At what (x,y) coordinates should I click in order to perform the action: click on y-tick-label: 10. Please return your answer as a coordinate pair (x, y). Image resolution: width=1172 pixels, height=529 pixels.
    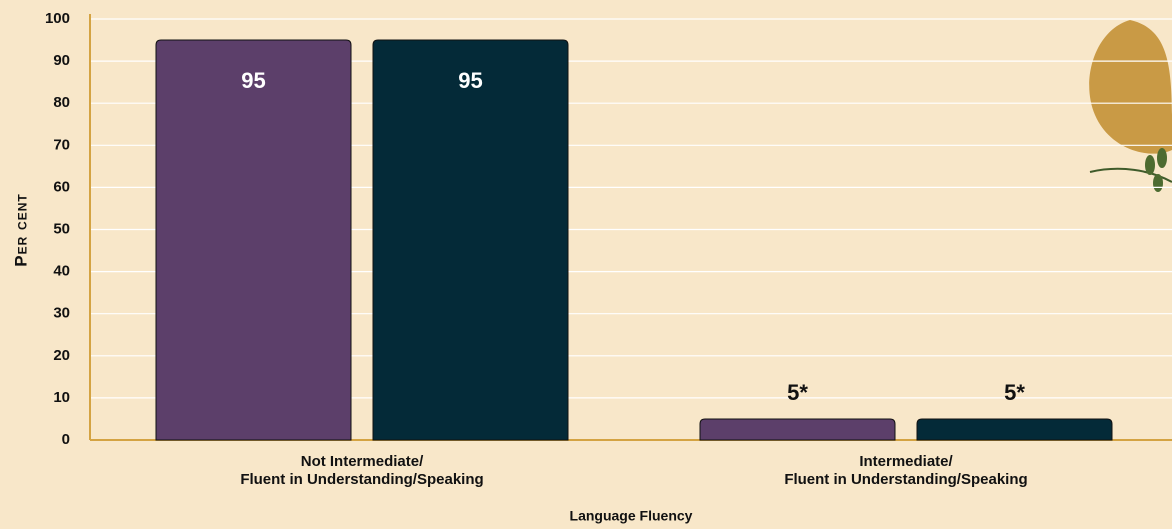
    Looking at the image, I should click on (61, 397).